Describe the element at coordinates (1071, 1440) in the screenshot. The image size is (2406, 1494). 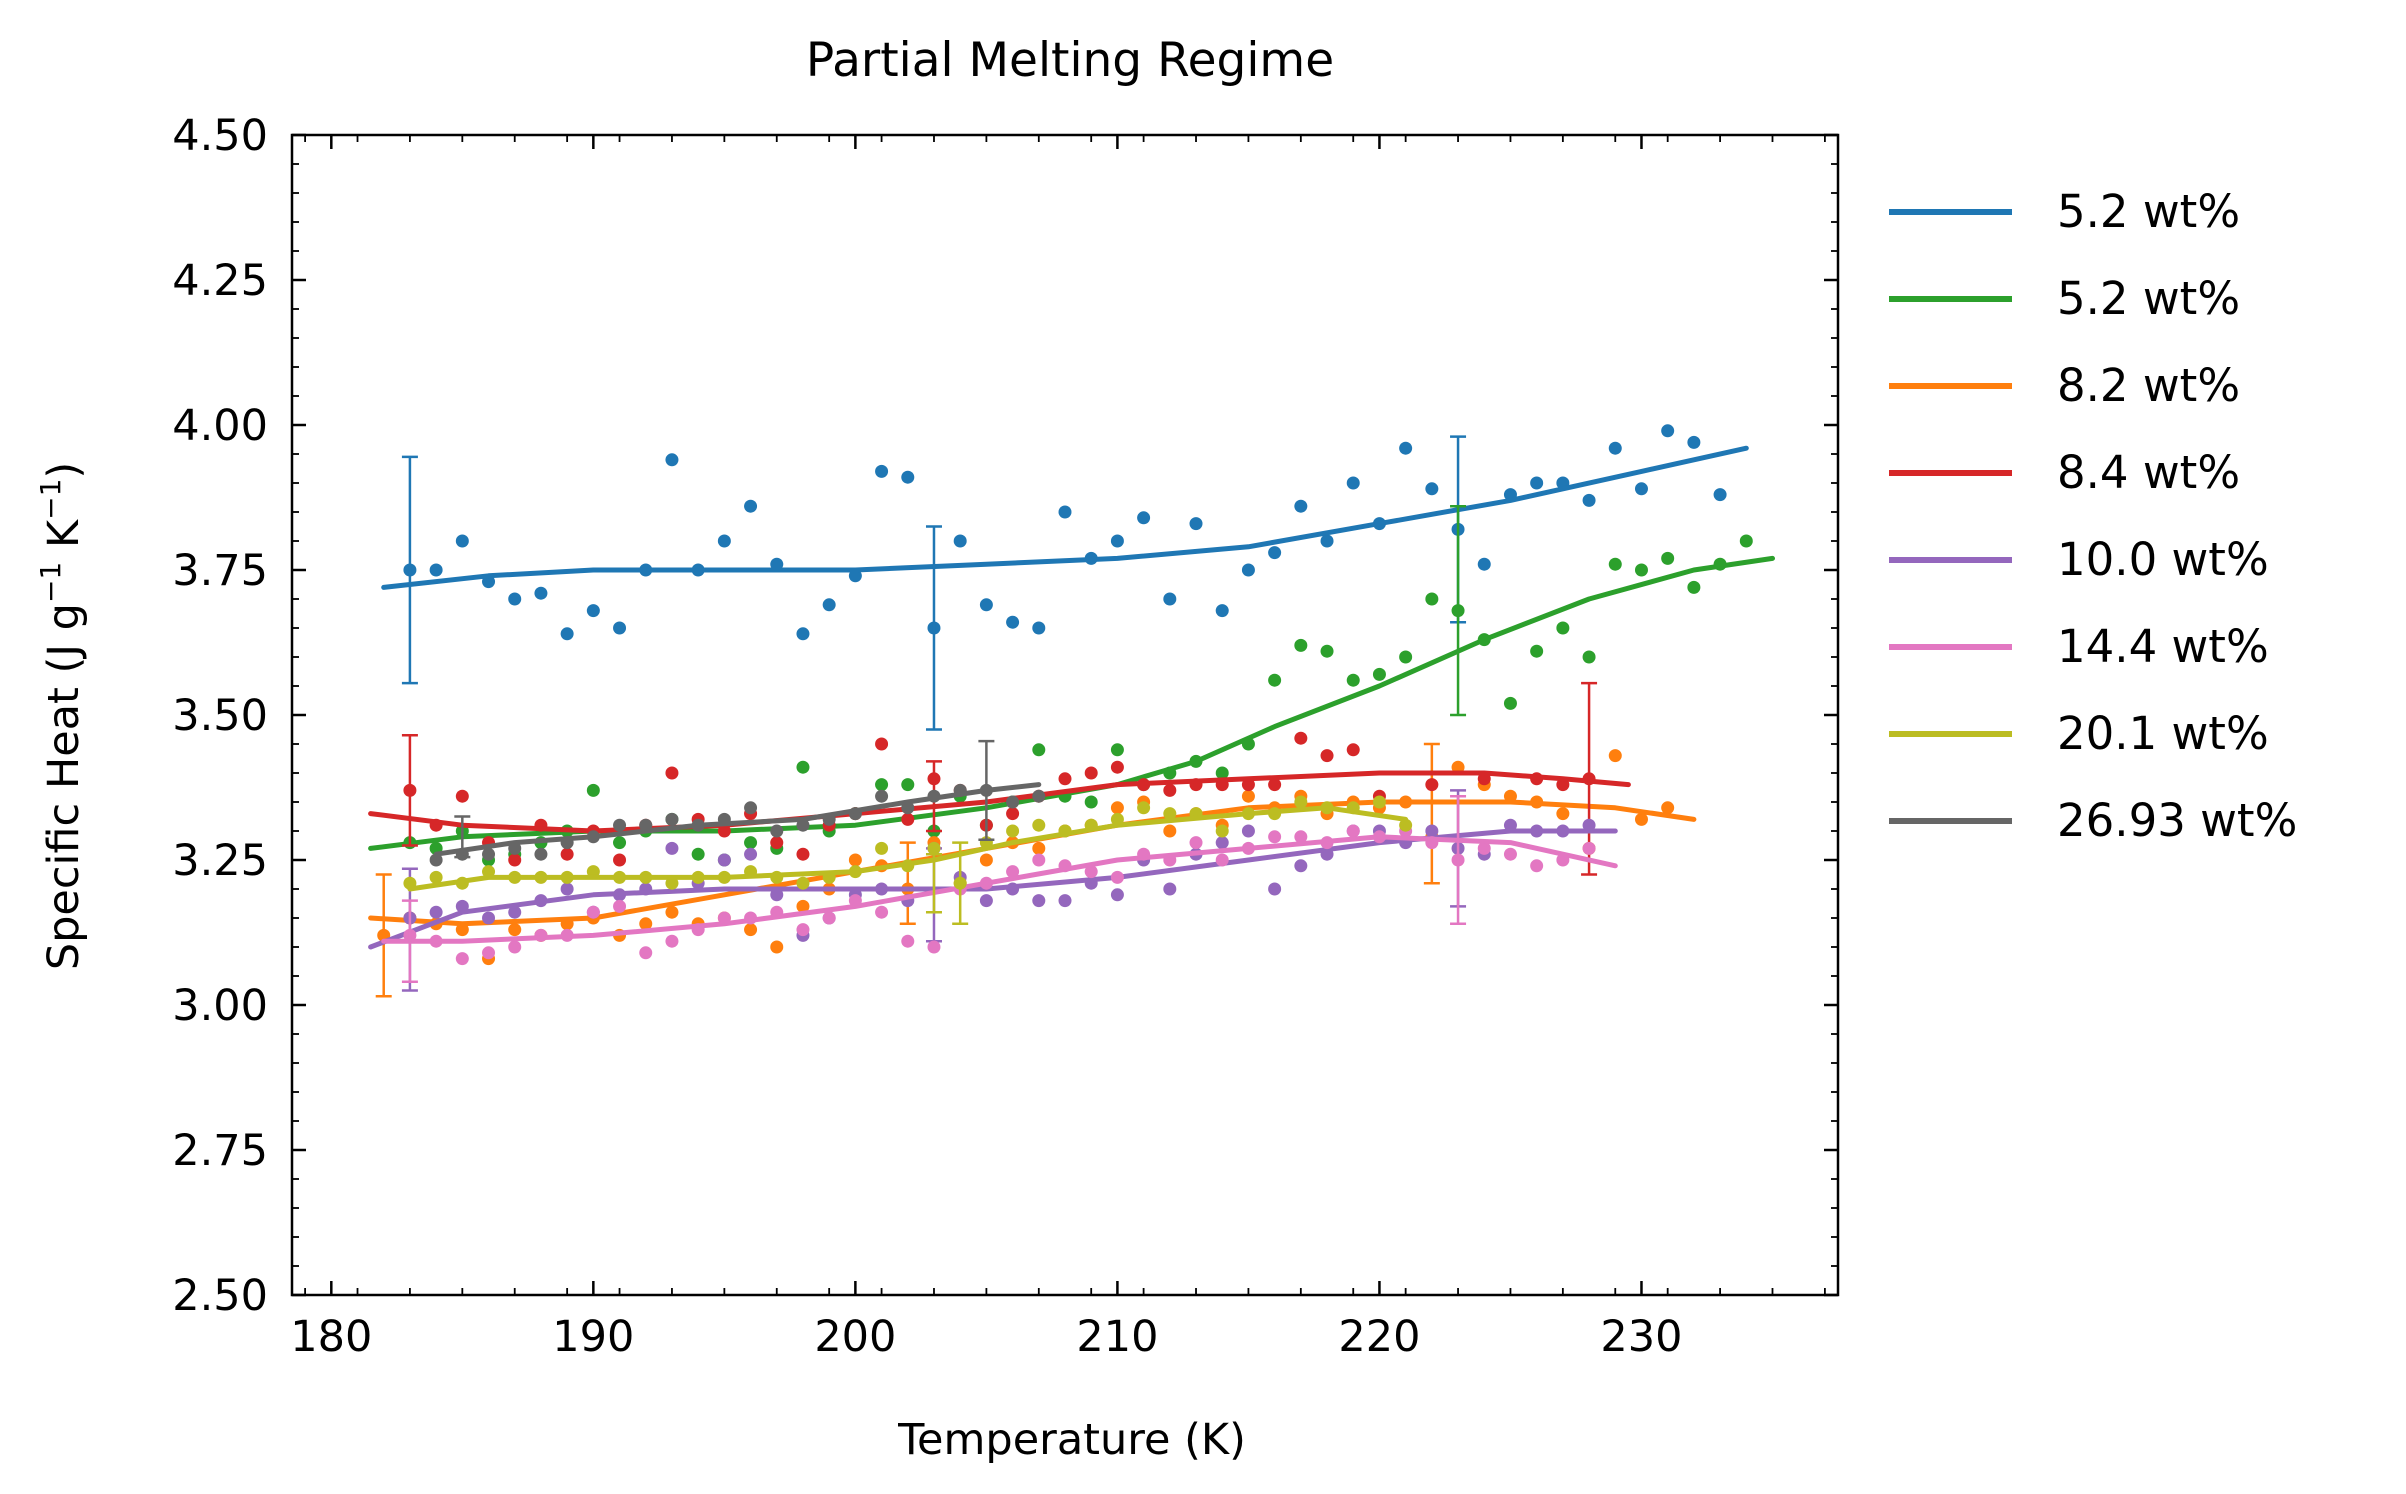
I see `x-axis-label: Temperature (K)` at that location.